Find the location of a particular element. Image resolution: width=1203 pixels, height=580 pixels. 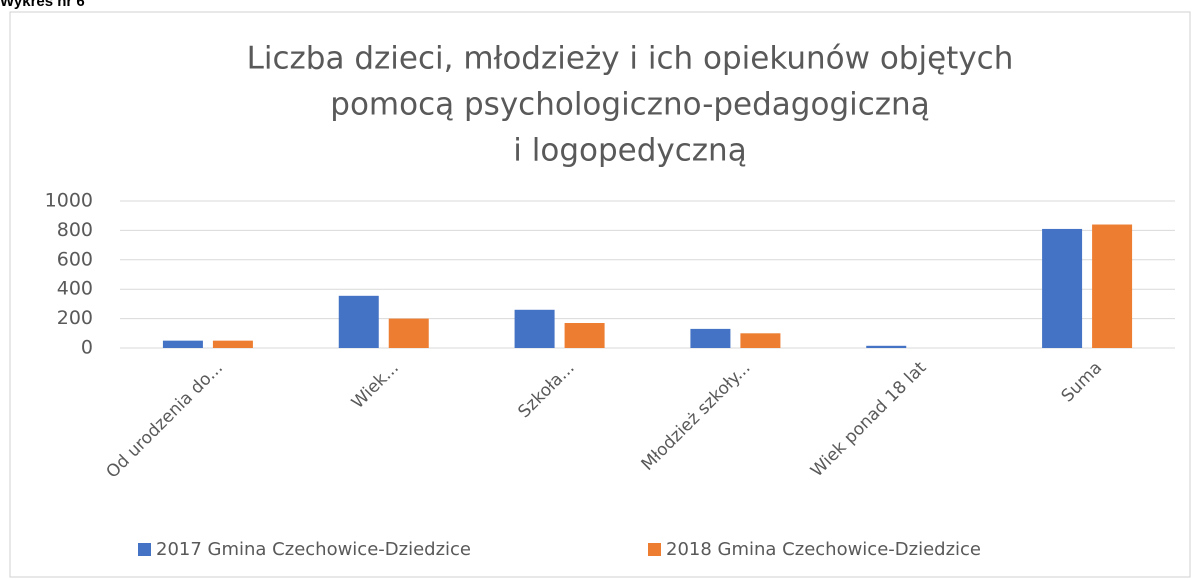

header: Wykres nr 6 is located at coordinates (42, 5).